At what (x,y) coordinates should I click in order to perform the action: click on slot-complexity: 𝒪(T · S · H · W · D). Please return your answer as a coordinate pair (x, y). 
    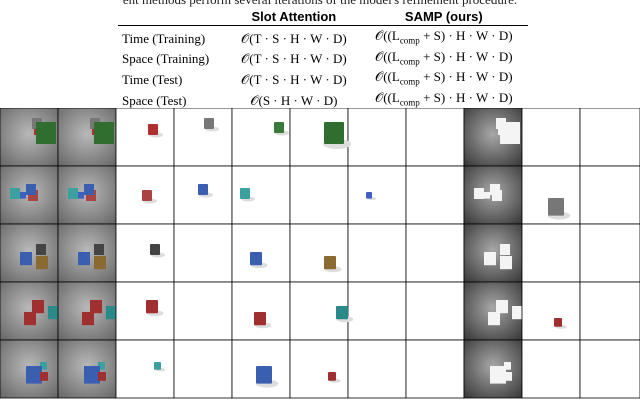
    Looking at the image, I should click on (294, 59).